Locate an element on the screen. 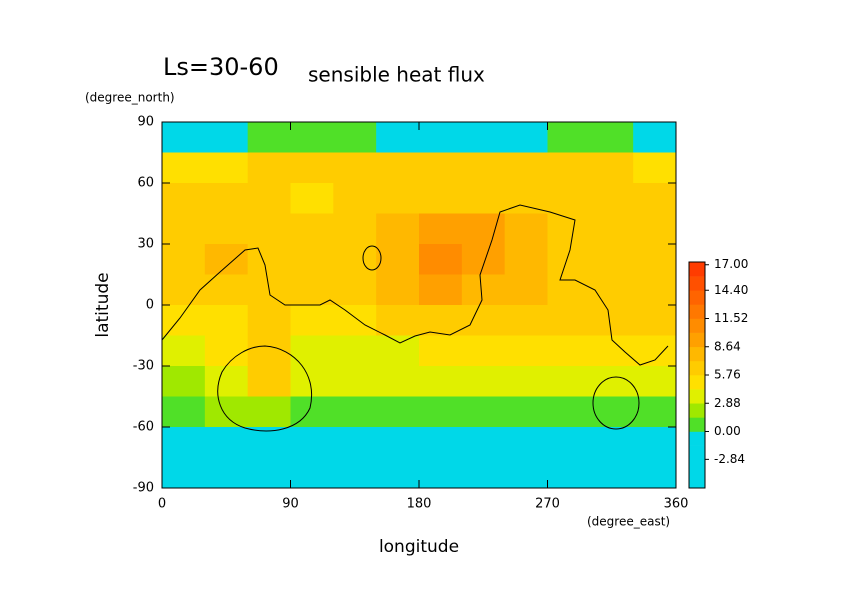  colorbar-label: 11.52 is located at coordinates (731, 318).